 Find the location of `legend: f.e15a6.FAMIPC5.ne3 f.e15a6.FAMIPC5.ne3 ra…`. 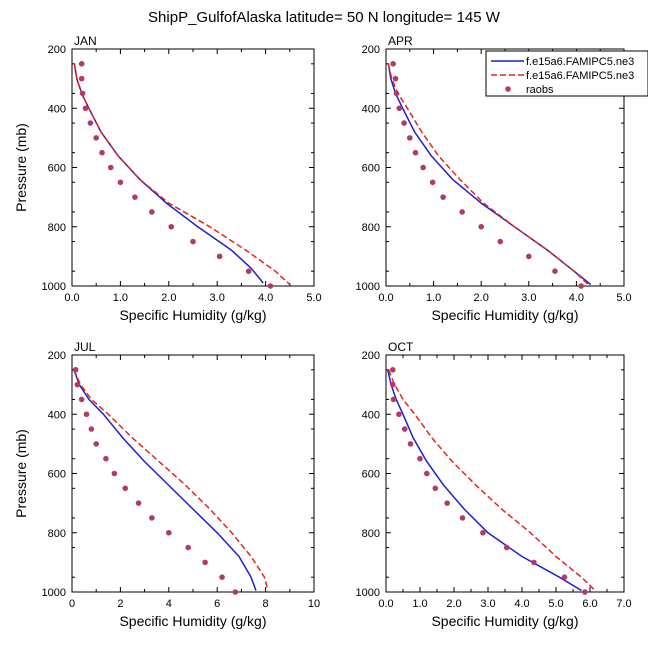

legend: f.e15a6.FAMIPC5.ne3 f.e15a6.FAMIPC5.ne3 ra… is located at coordinates (566, 73).